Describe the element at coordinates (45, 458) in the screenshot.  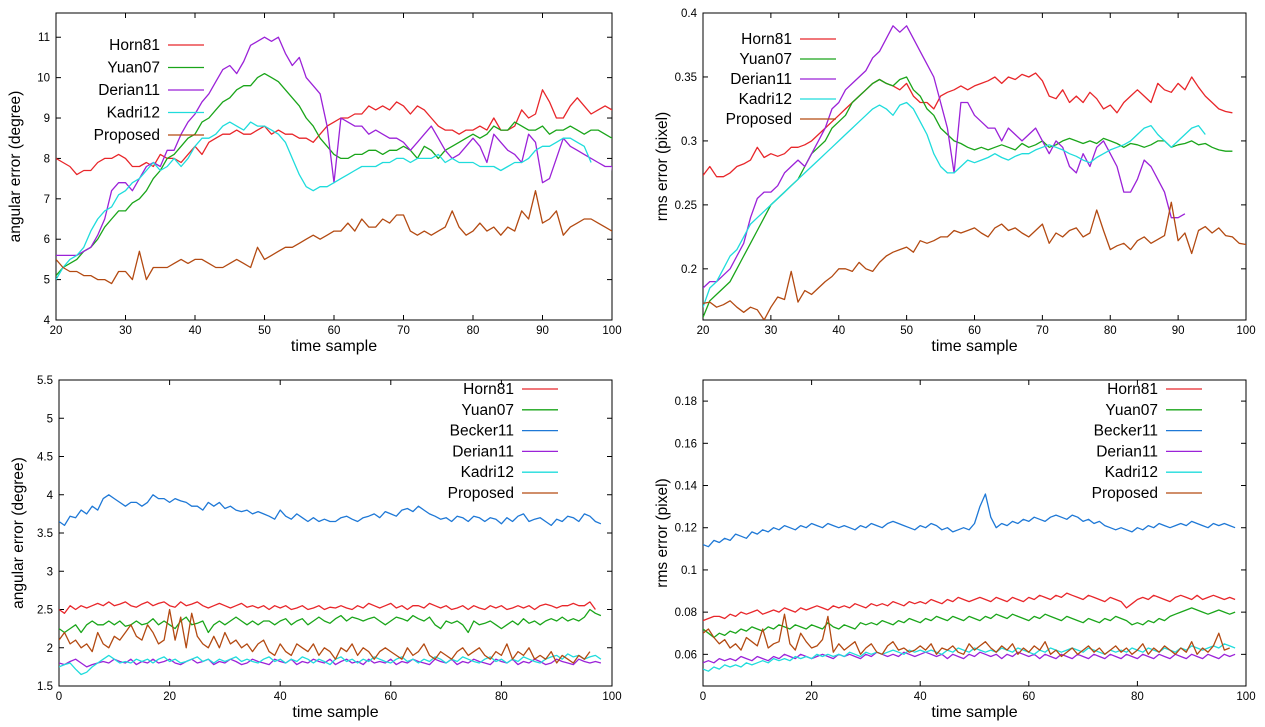
I see `y-tick-label: 4.5` at that location.